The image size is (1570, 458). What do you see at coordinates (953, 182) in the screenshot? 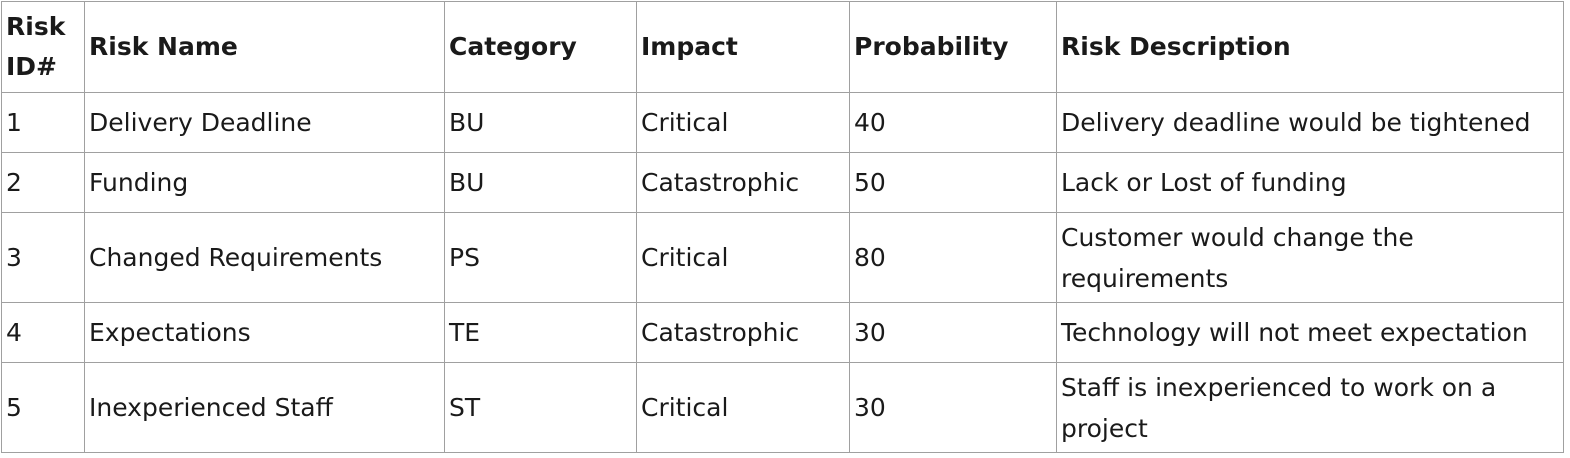
I see `cell-probability: 50` at bounding box center [953, 182].